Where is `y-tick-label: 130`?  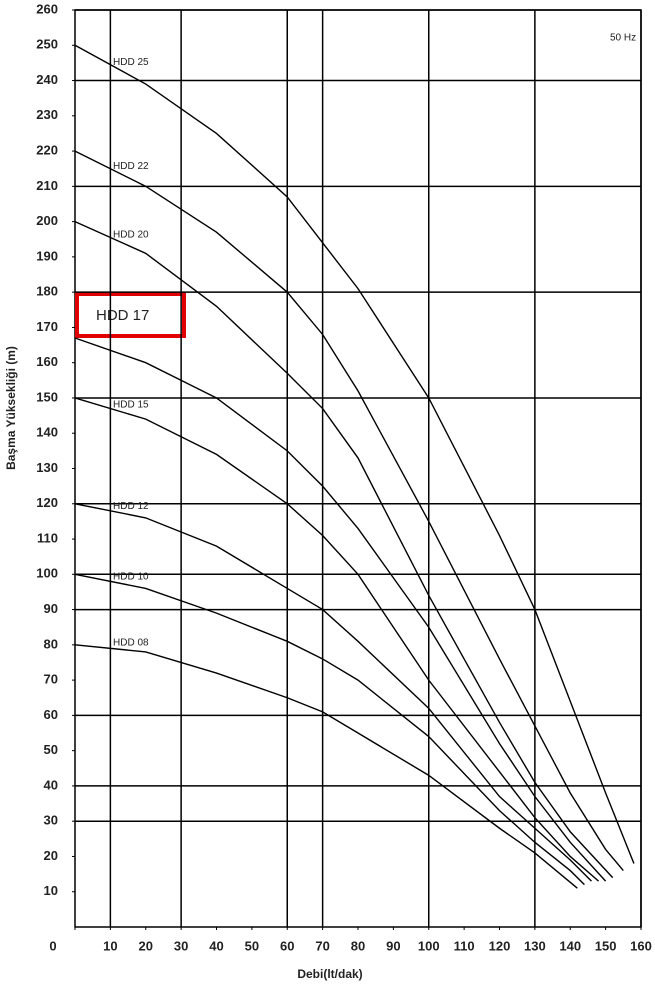 y-tick-label: 130 is located at coordinates (47, 467).